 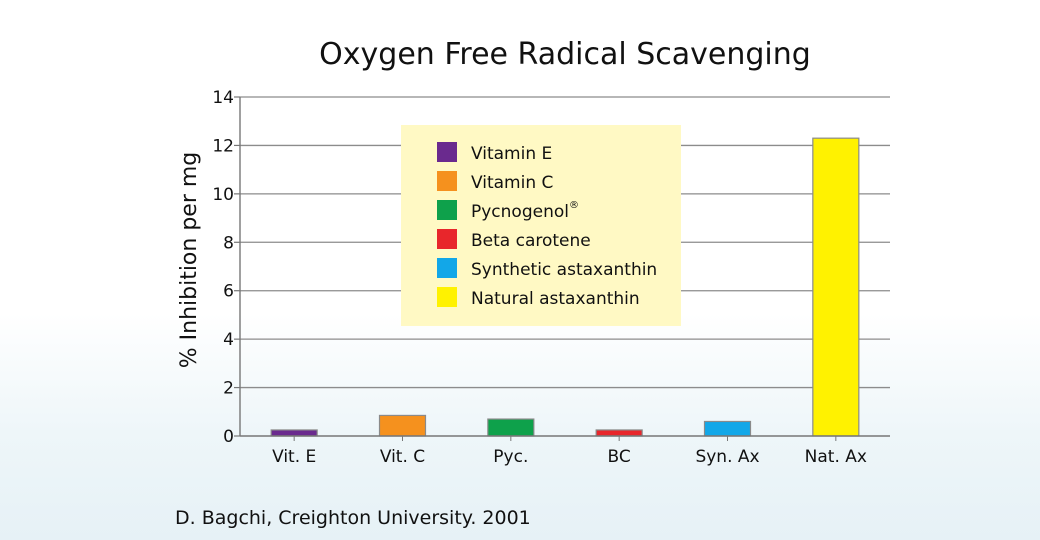 I want to click on legend-label-text: Vitamin C, so click(x=512, y=183).